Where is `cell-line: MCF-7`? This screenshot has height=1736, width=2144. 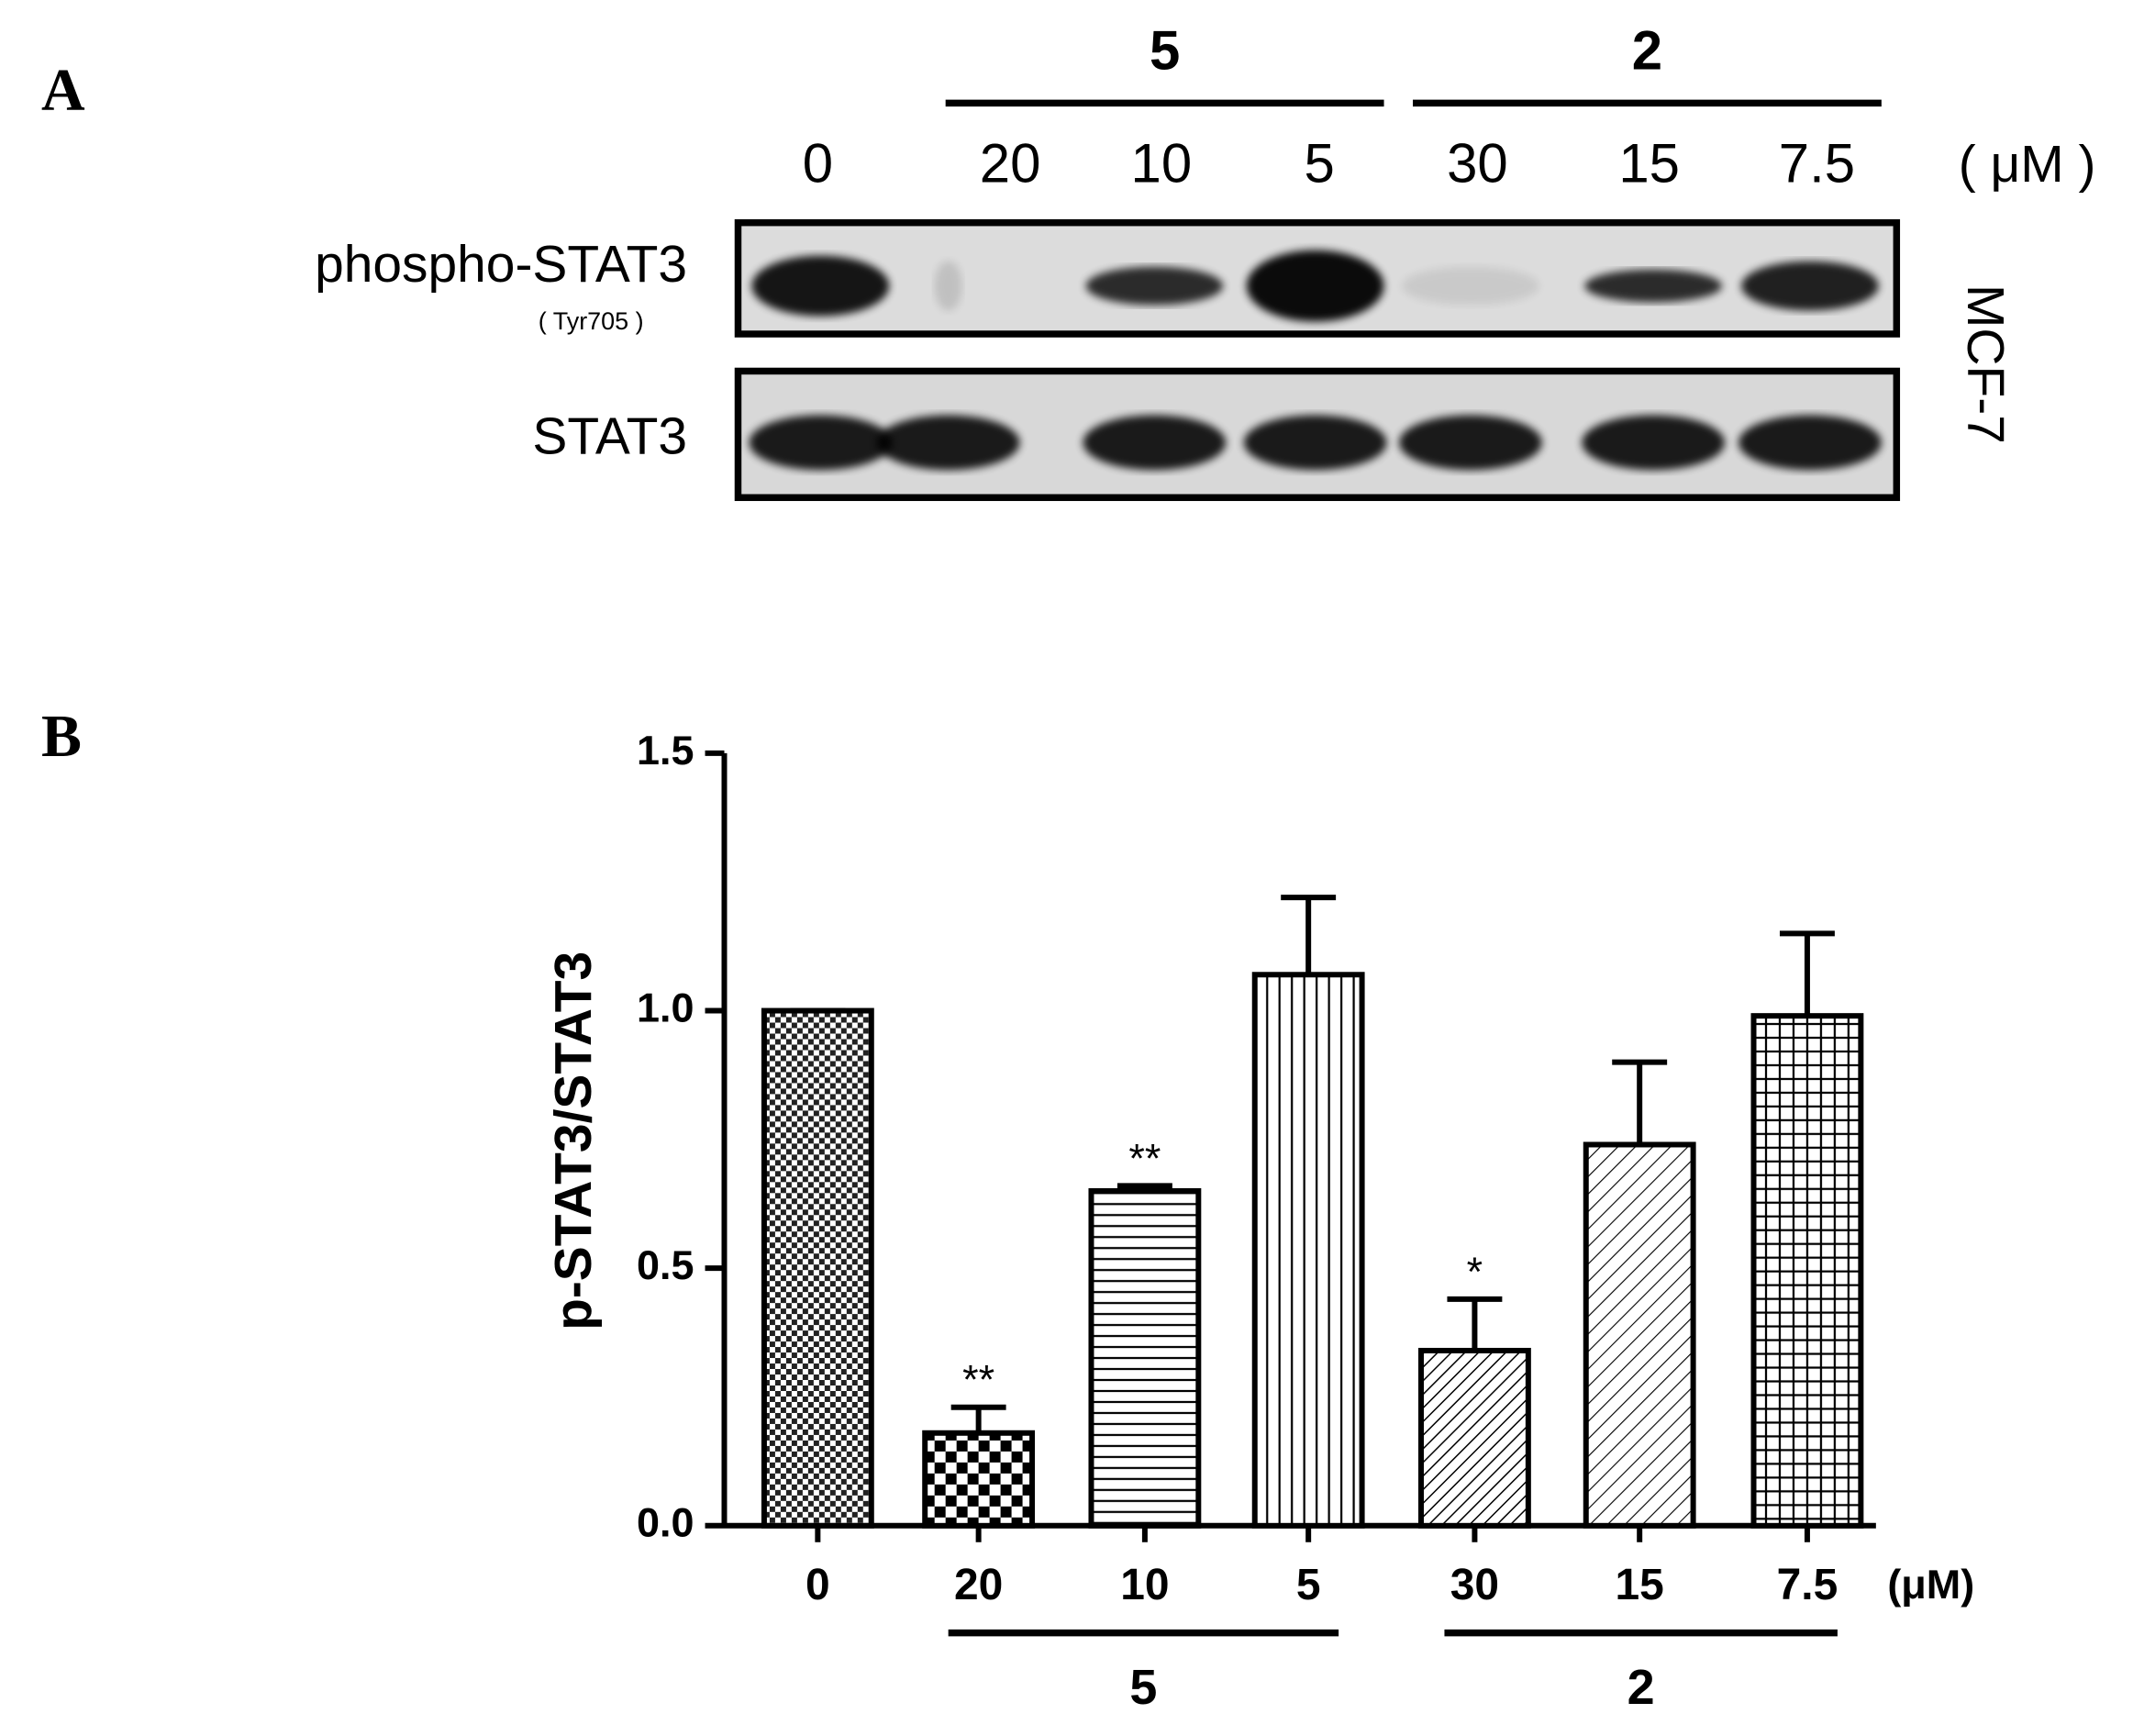
cell-line: MCF-7 is located at coordinates (1985, 364).